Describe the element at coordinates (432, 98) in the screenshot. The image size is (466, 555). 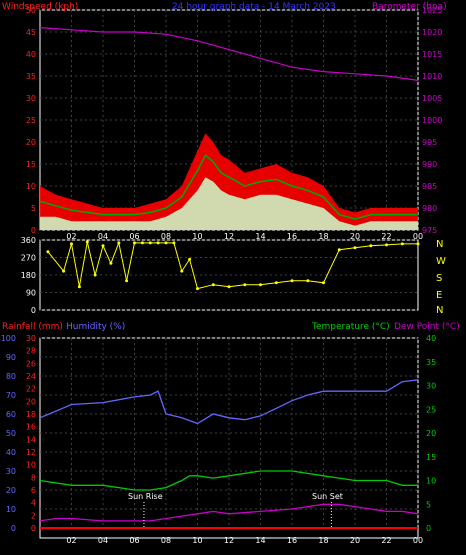
I see `baro-tick-label: 1005` at that location.